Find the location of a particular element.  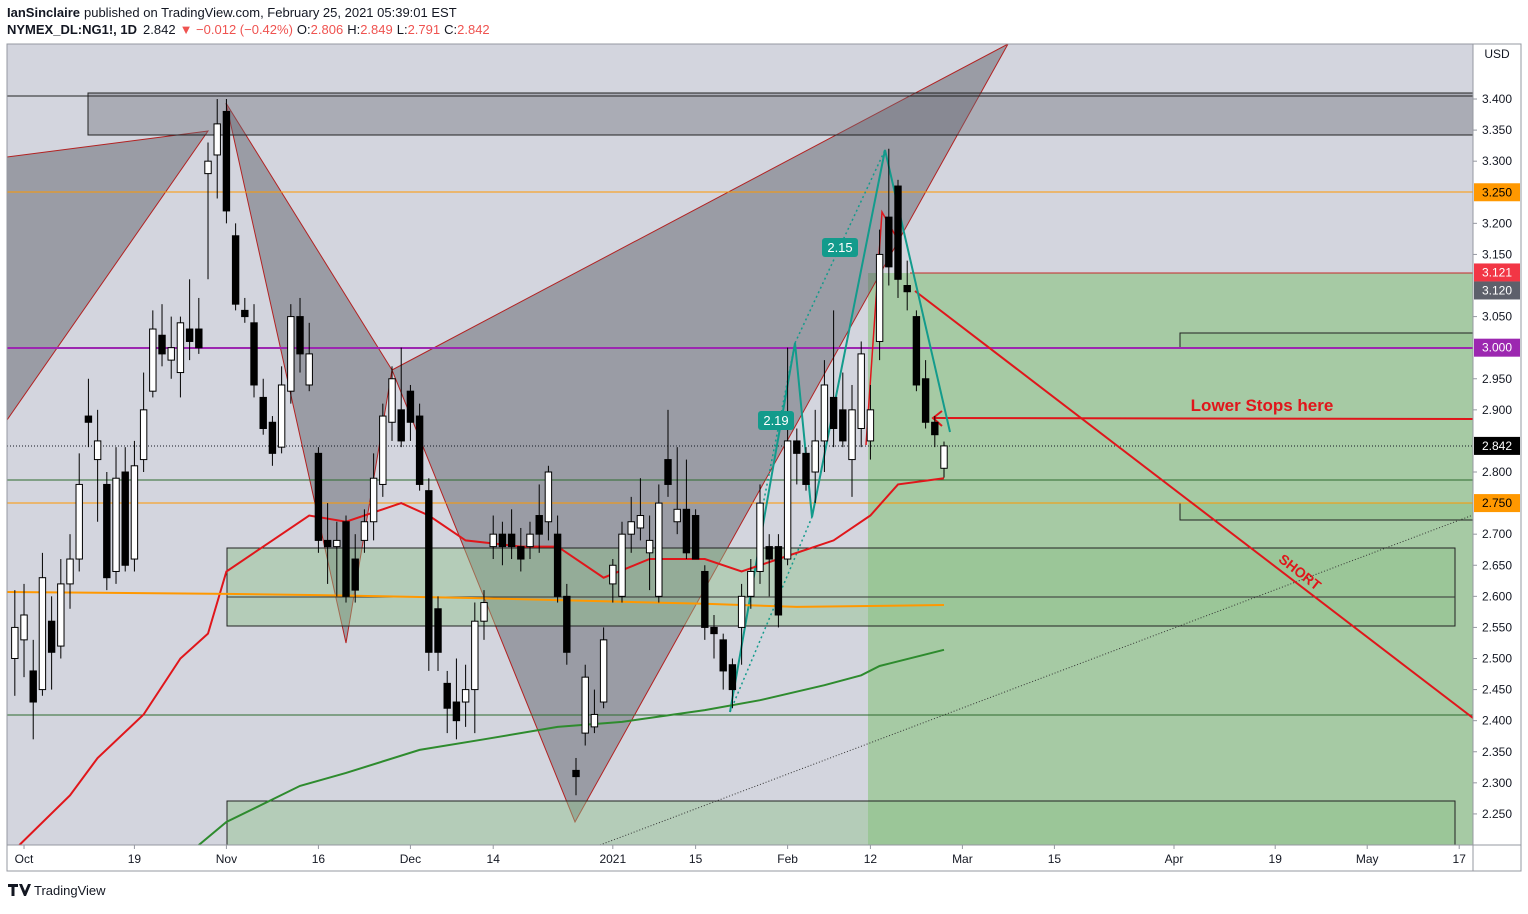

abcd-ratio is located at coordinates (771, 614).